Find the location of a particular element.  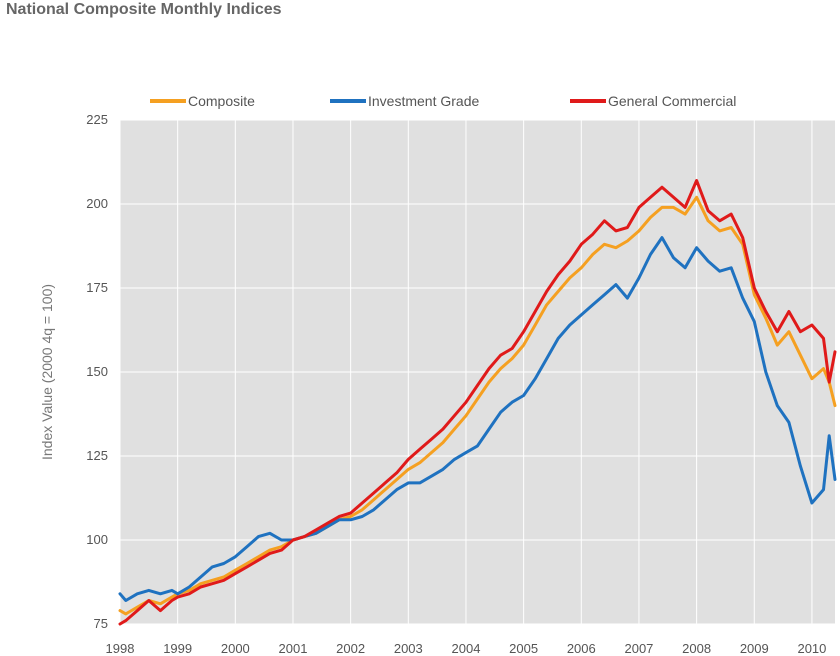

y-tick-label: 200 is located at coordinates (97, 203).